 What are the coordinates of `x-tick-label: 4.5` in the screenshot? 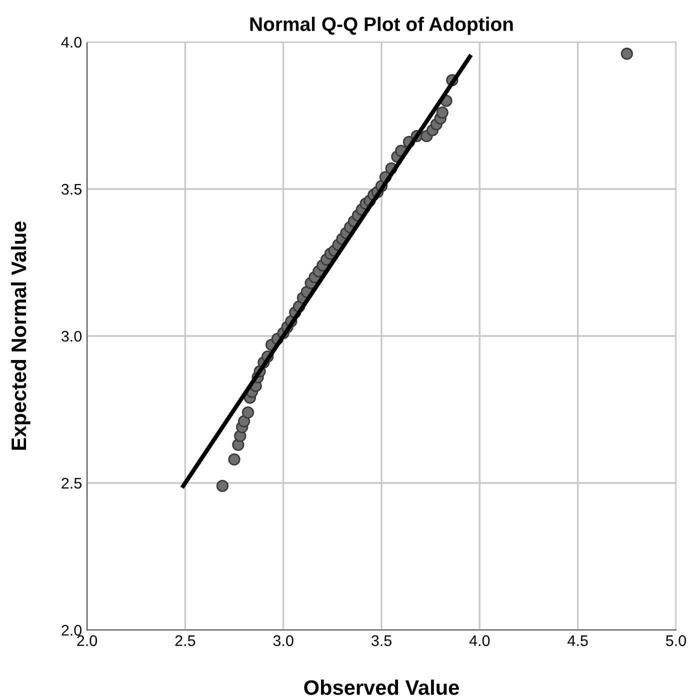 It's located at (578, 640).